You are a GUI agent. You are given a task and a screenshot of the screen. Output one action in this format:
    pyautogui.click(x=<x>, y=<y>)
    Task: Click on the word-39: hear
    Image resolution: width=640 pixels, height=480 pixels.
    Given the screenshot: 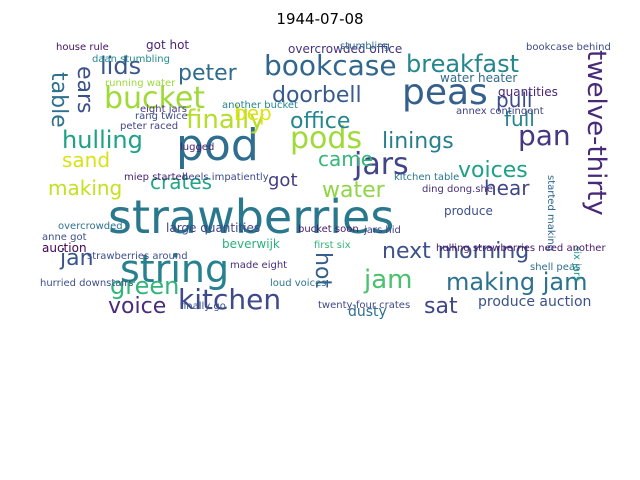 What is the action you would take?
    pyautogui.click(x=507, y=188)
    